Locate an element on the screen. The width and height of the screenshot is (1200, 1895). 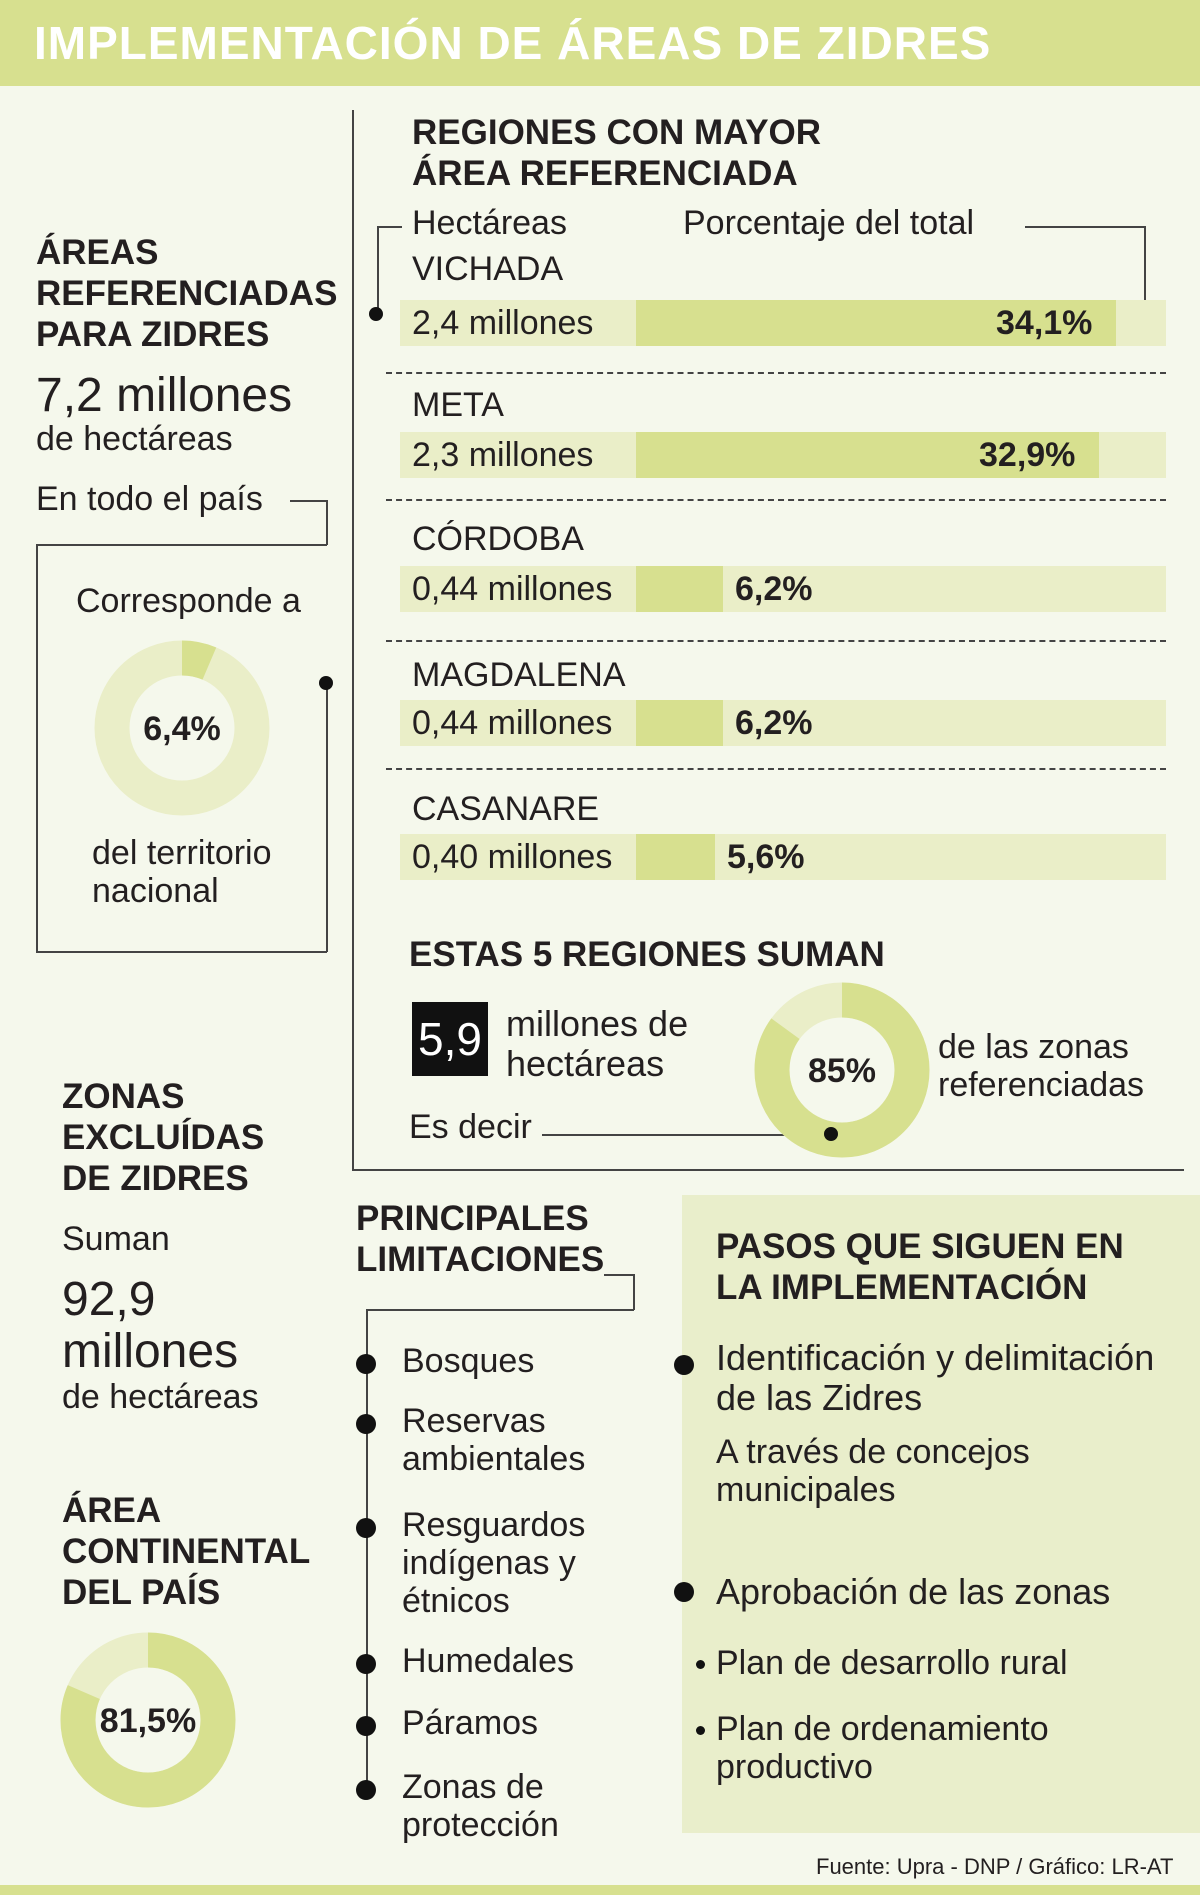
hectareas-label: 2,4 millones is located at coordinates (503, 323).